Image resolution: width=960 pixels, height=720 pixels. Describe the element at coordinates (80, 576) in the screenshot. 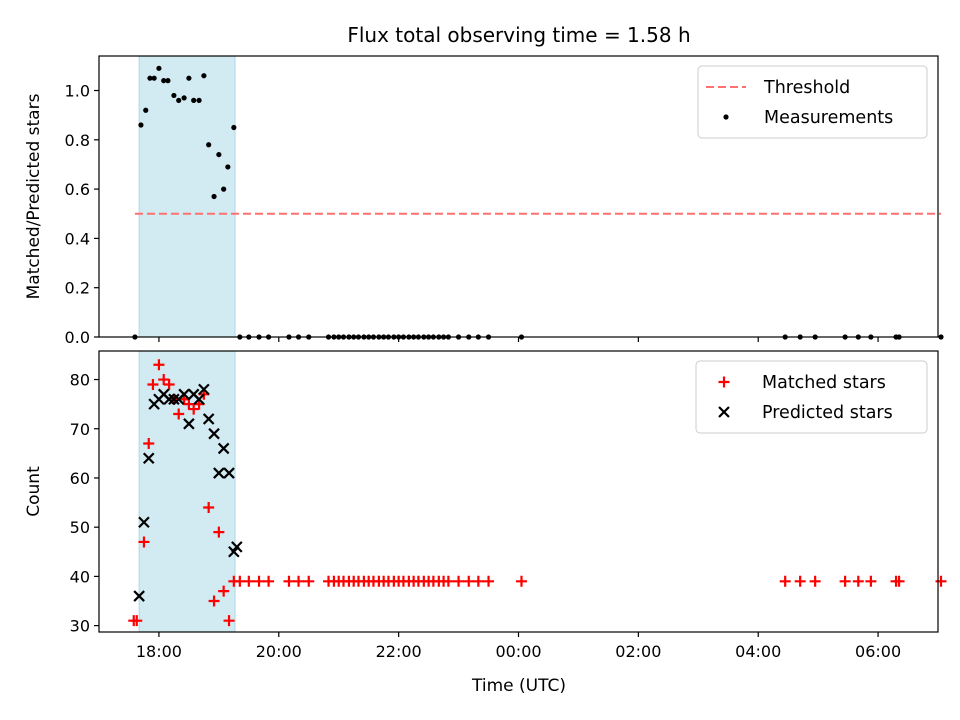

I see `y-tick-label: 40` at that location.